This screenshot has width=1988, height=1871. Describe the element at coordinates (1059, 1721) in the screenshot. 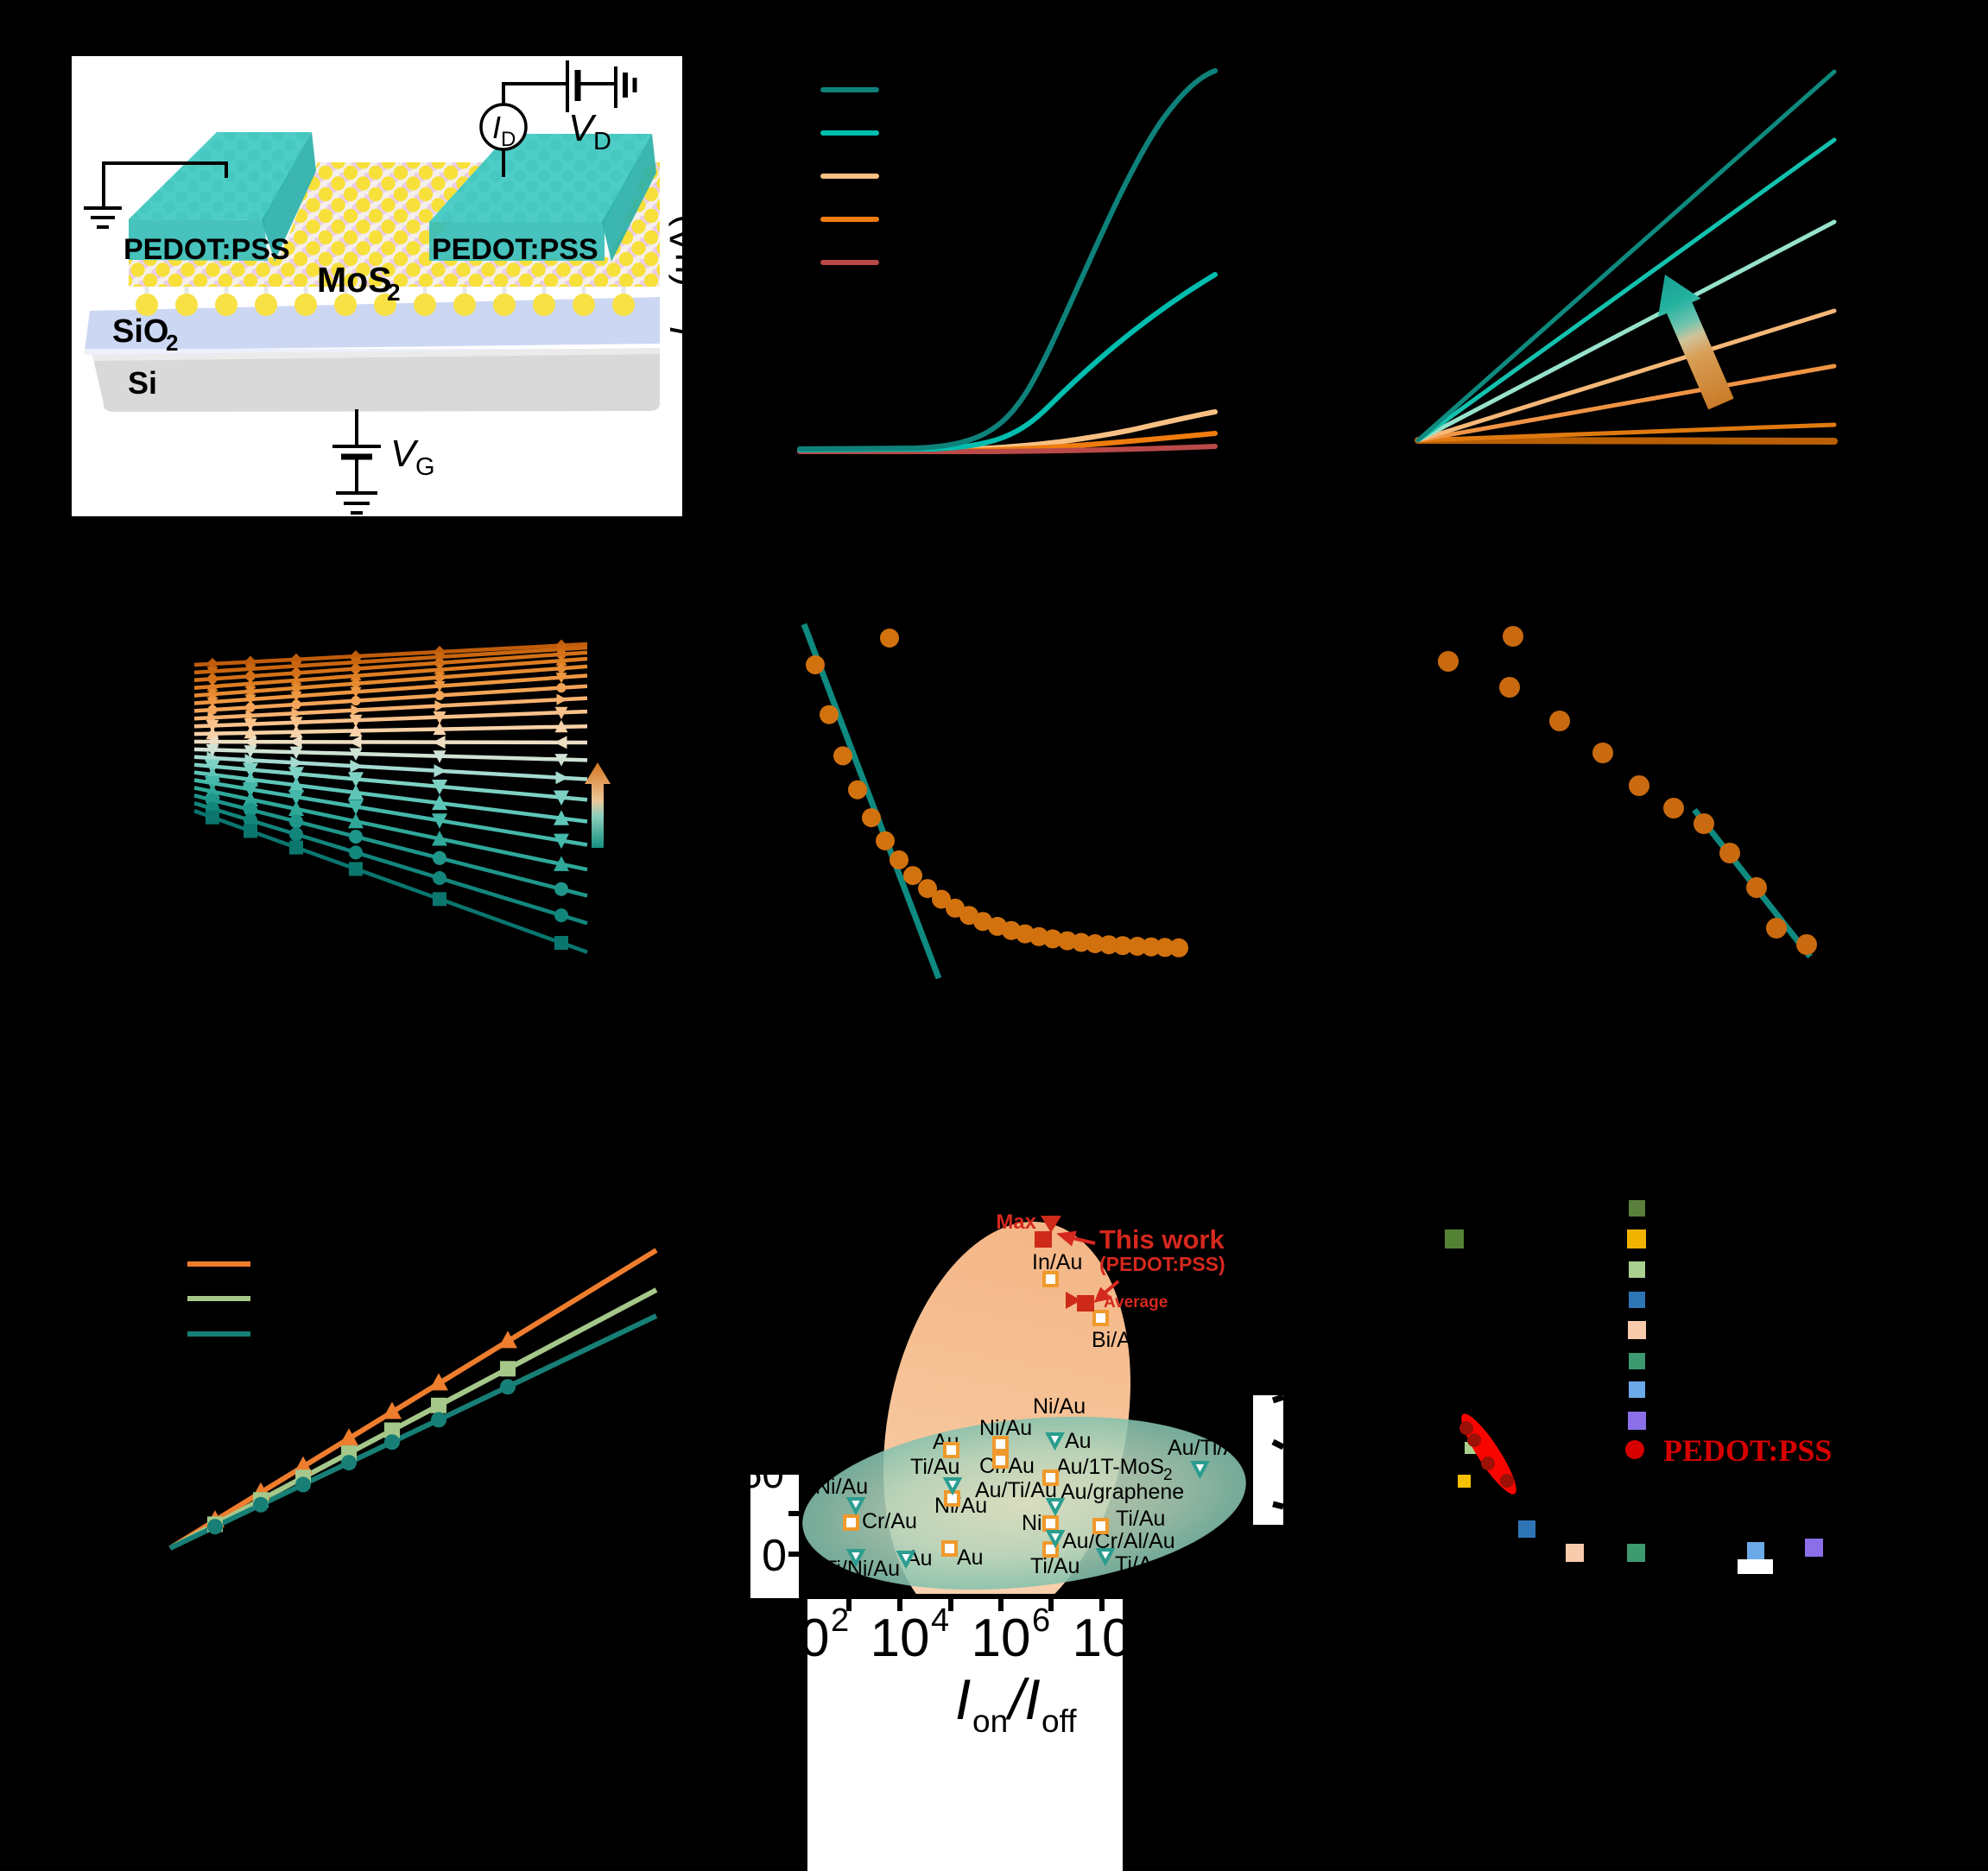

I see `svg-text: off` at that location.